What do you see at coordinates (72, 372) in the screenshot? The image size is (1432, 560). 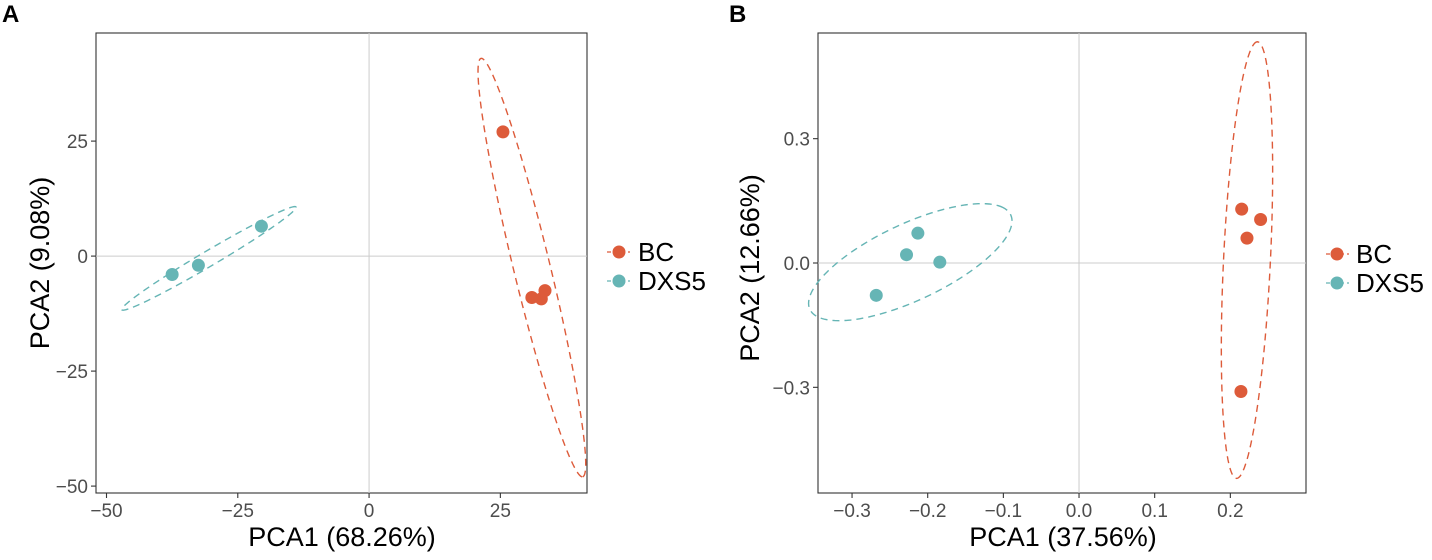 I see `panel-a-y-tick-label: −25` at bounding box center [72, 372].